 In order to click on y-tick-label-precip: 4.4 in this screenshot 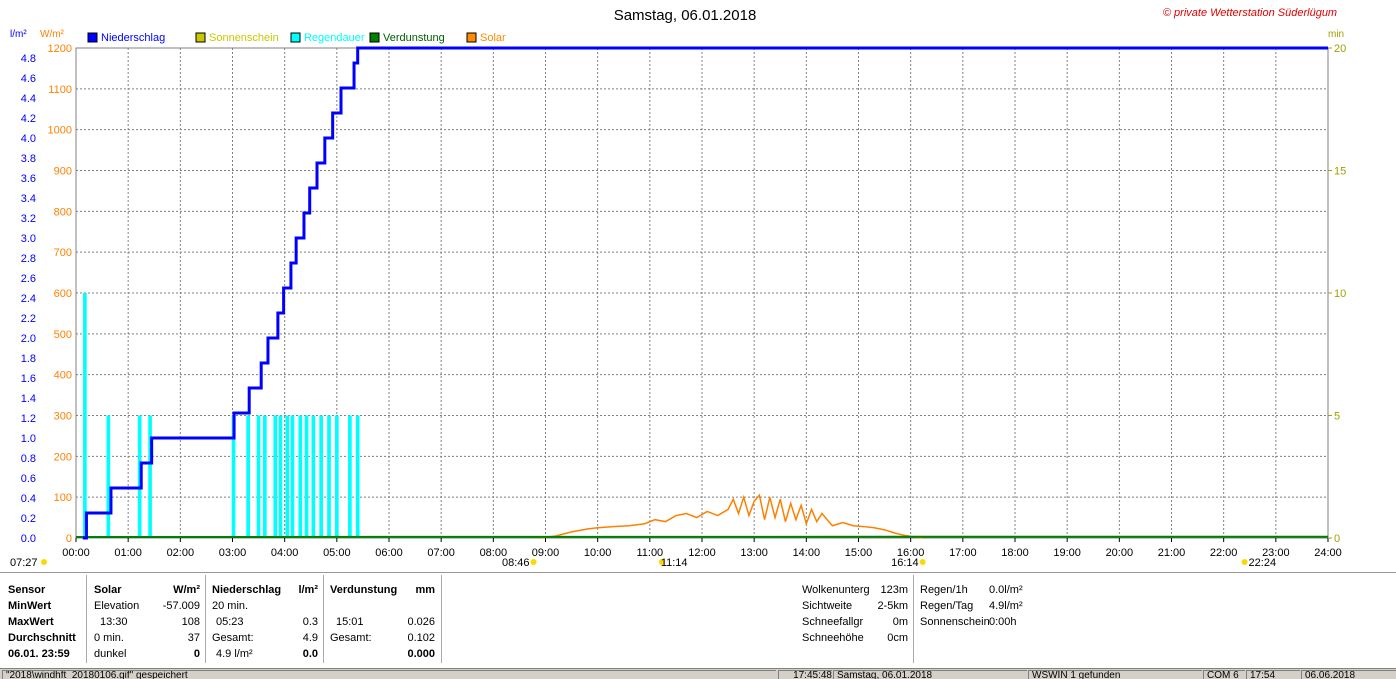, I will do `click(28, 99)`.